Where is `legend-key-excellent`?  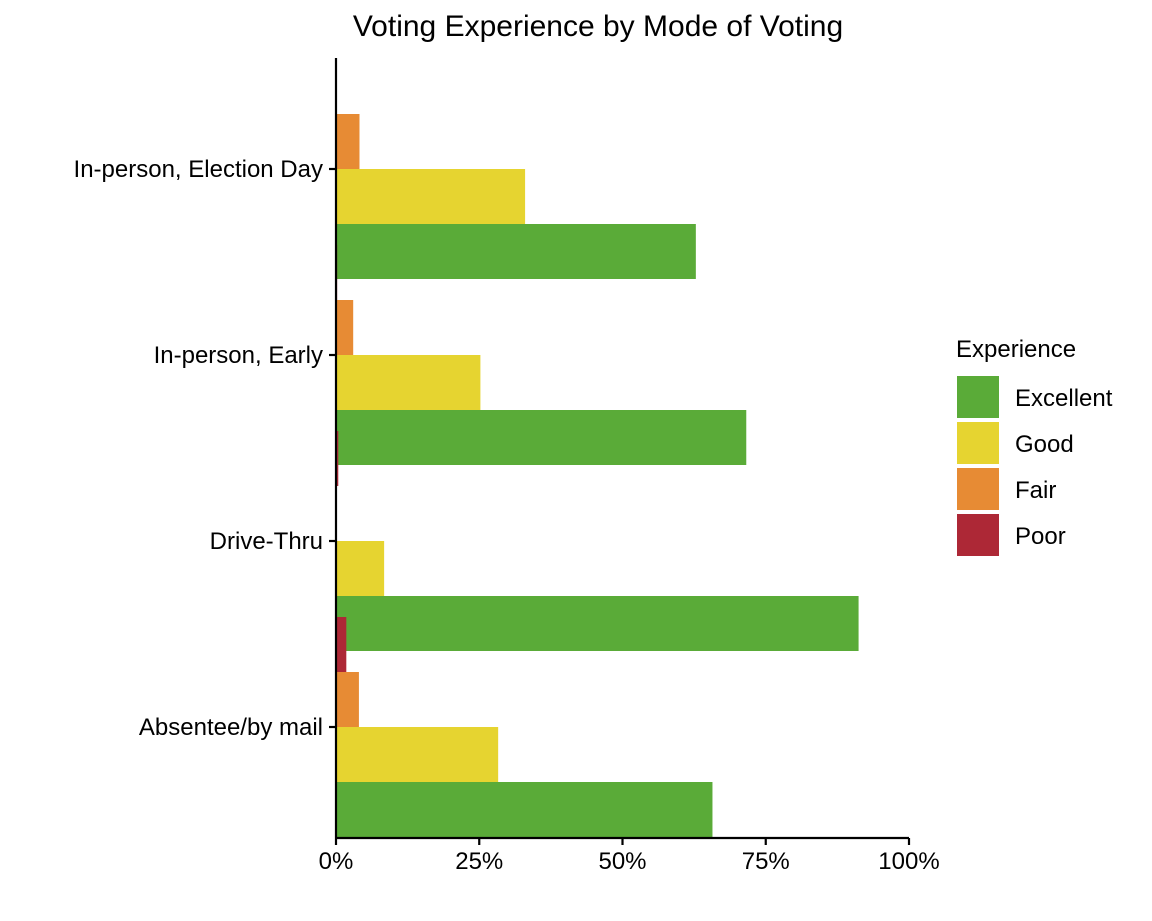
legend-key-excellent is located at coordinates (978, 397).